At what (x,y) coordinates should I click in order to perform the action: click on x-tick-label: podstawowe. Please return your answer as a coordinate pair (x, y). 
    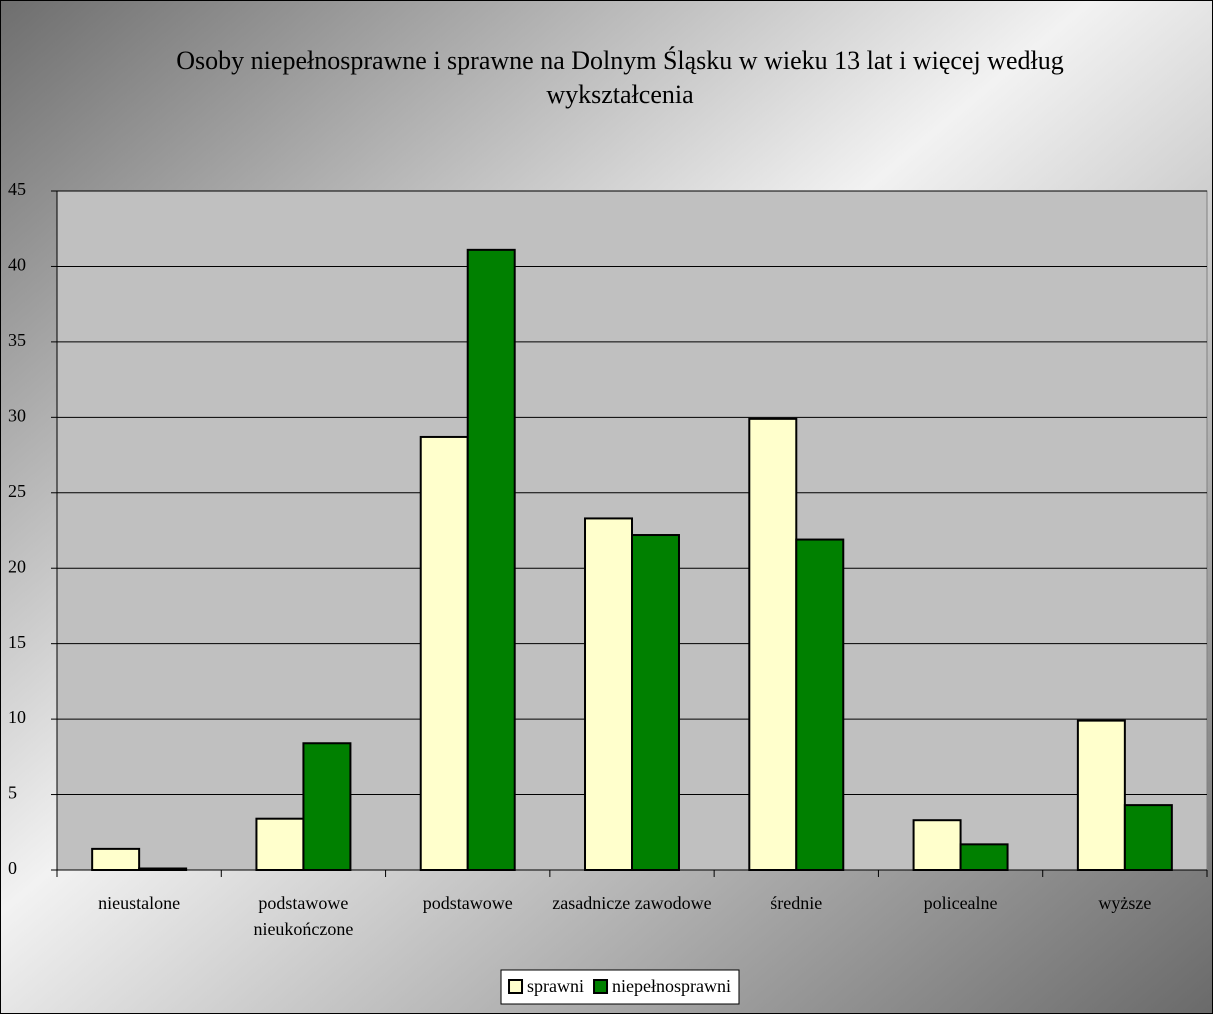
    Looking at the image, I should click on (467, 903).